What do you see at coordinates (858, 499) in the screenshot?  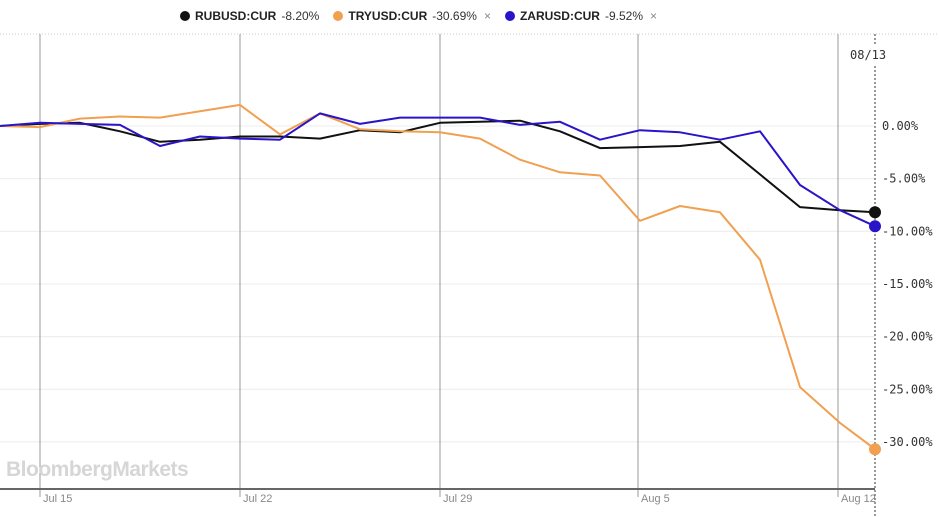 I see `x-tick-label: Aug 12` at bounding box center [858, 499].